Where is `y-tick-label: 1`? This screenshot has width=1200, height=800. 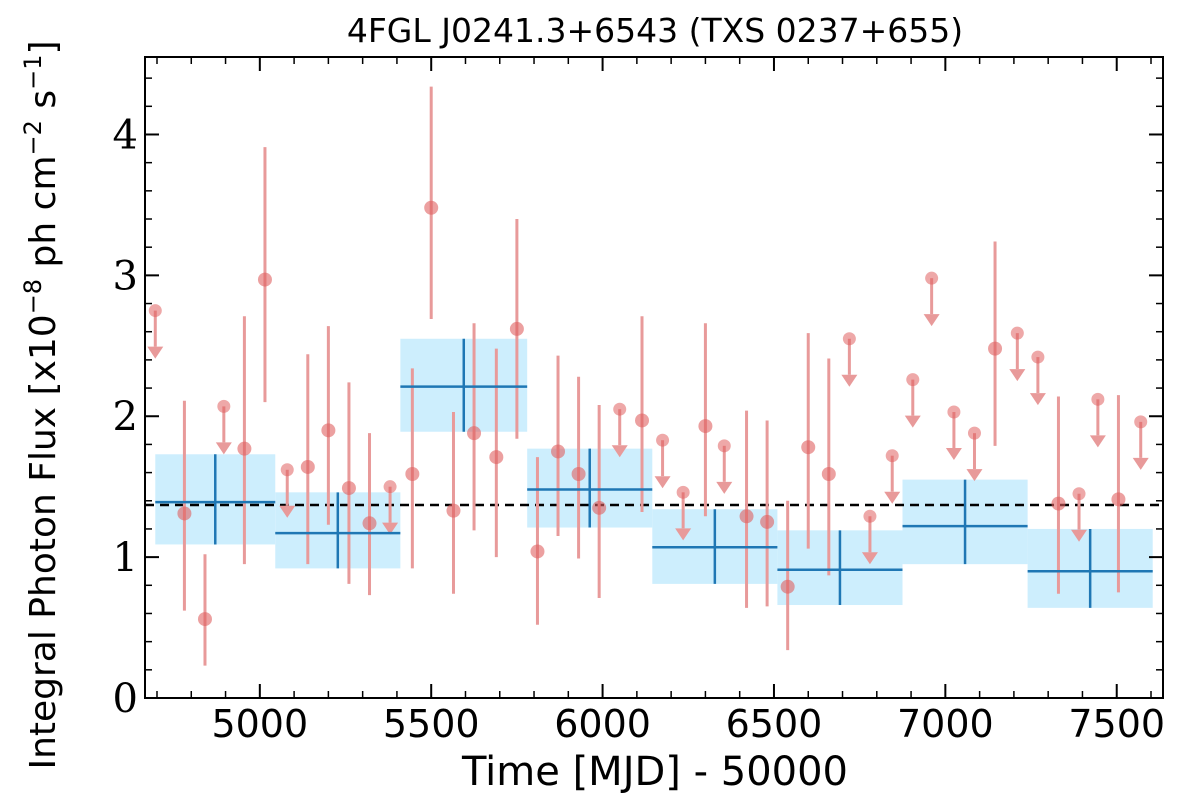 y-tick-label: 1 is located at coordinates (125, 558).